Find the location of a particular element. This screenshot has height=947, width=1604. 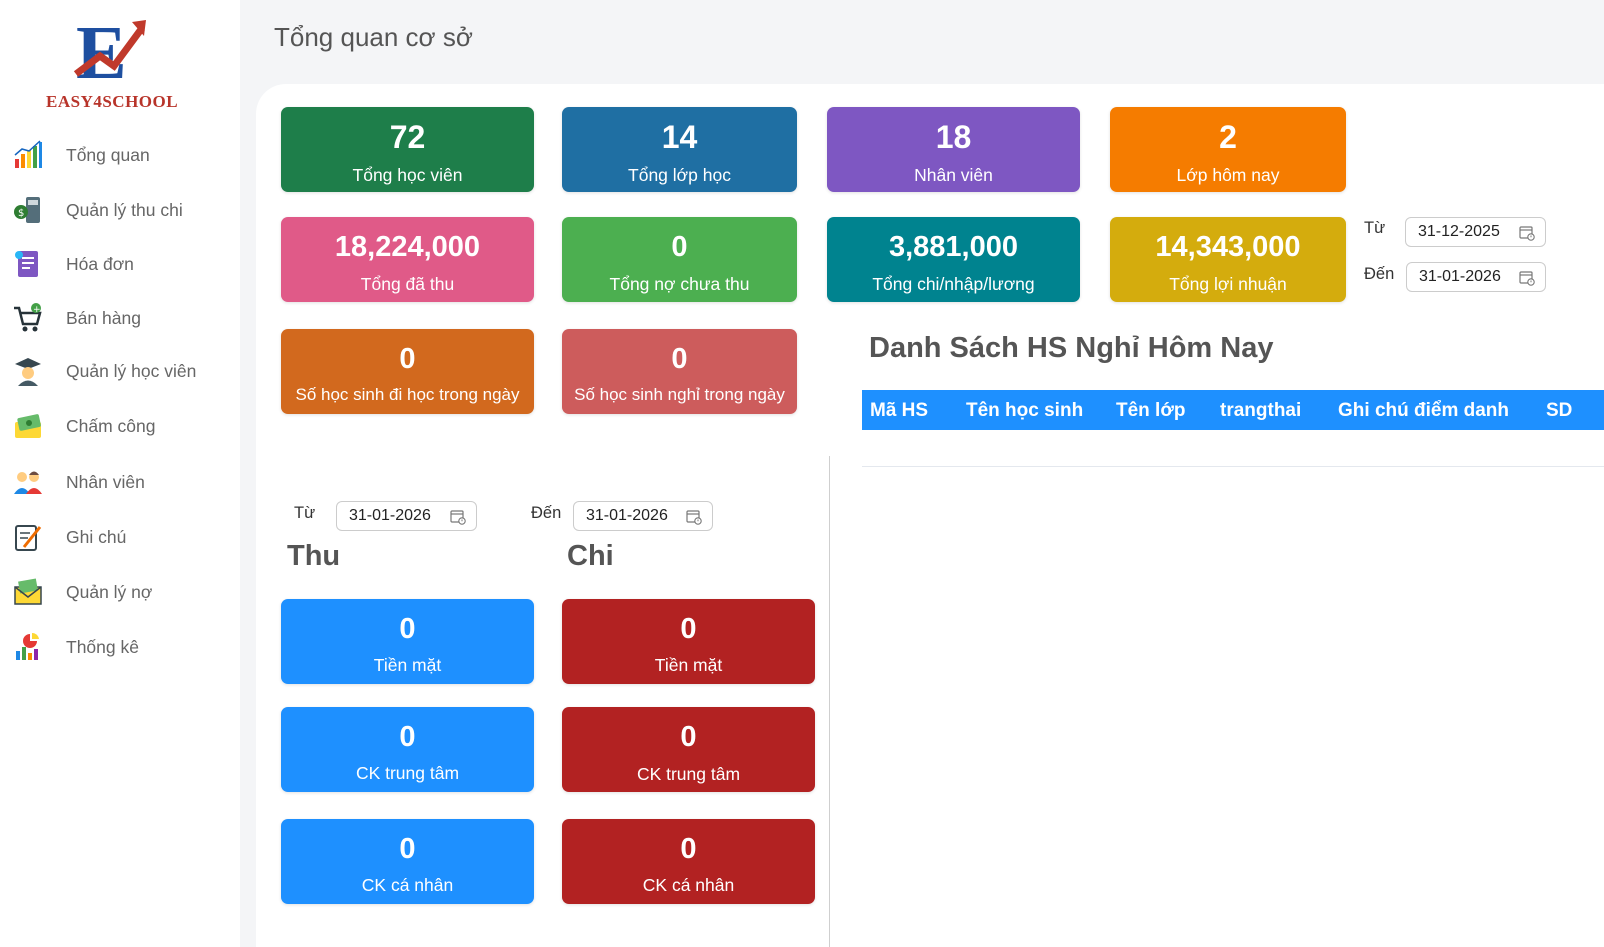

income-card-cash: 0 Tiền mặt is located at coordinates (407, 641).